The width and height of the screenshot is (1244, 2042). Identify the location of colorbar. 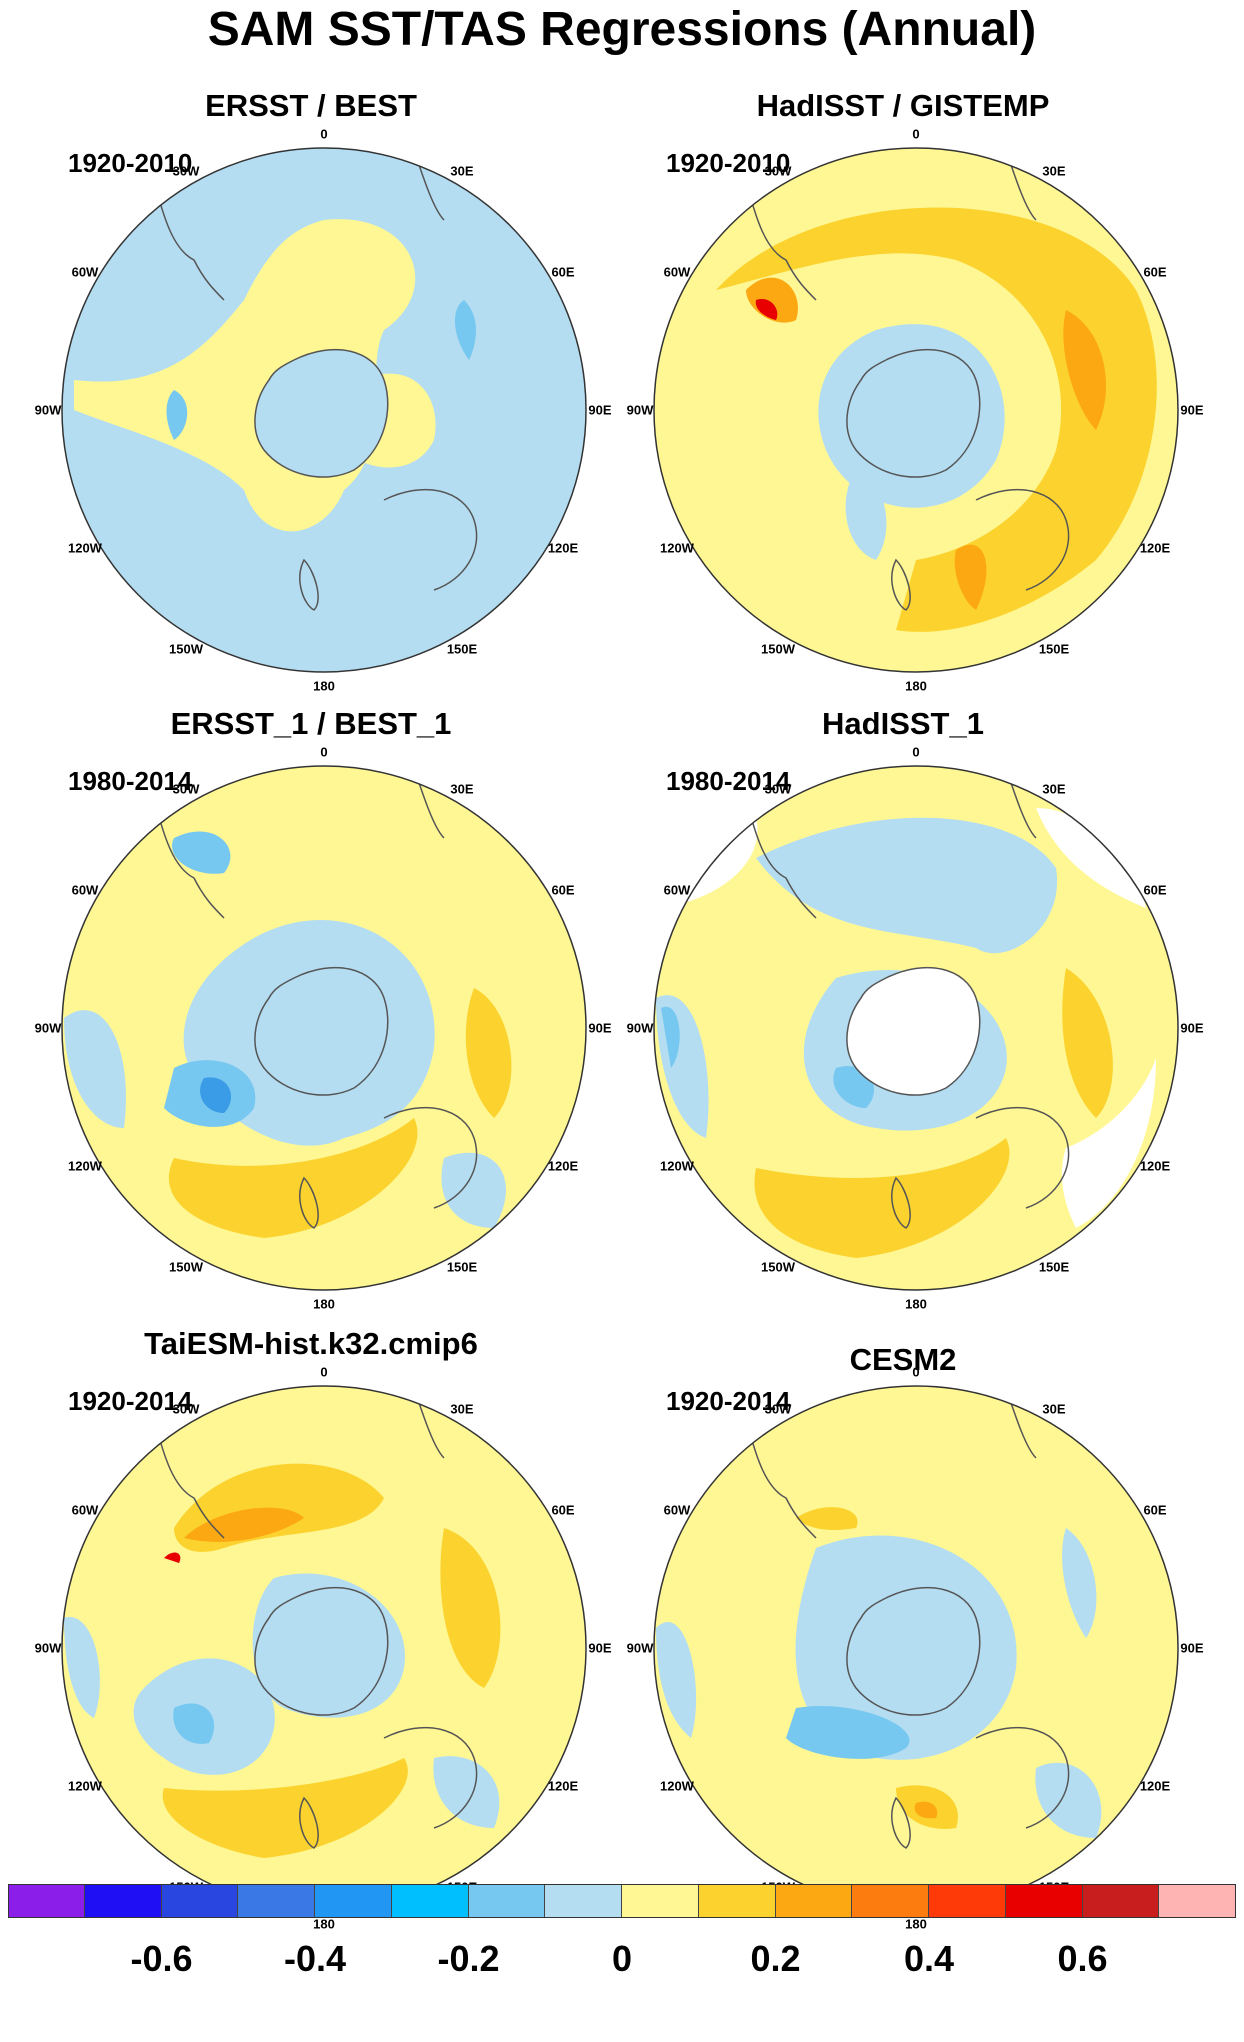
(622, 1902).